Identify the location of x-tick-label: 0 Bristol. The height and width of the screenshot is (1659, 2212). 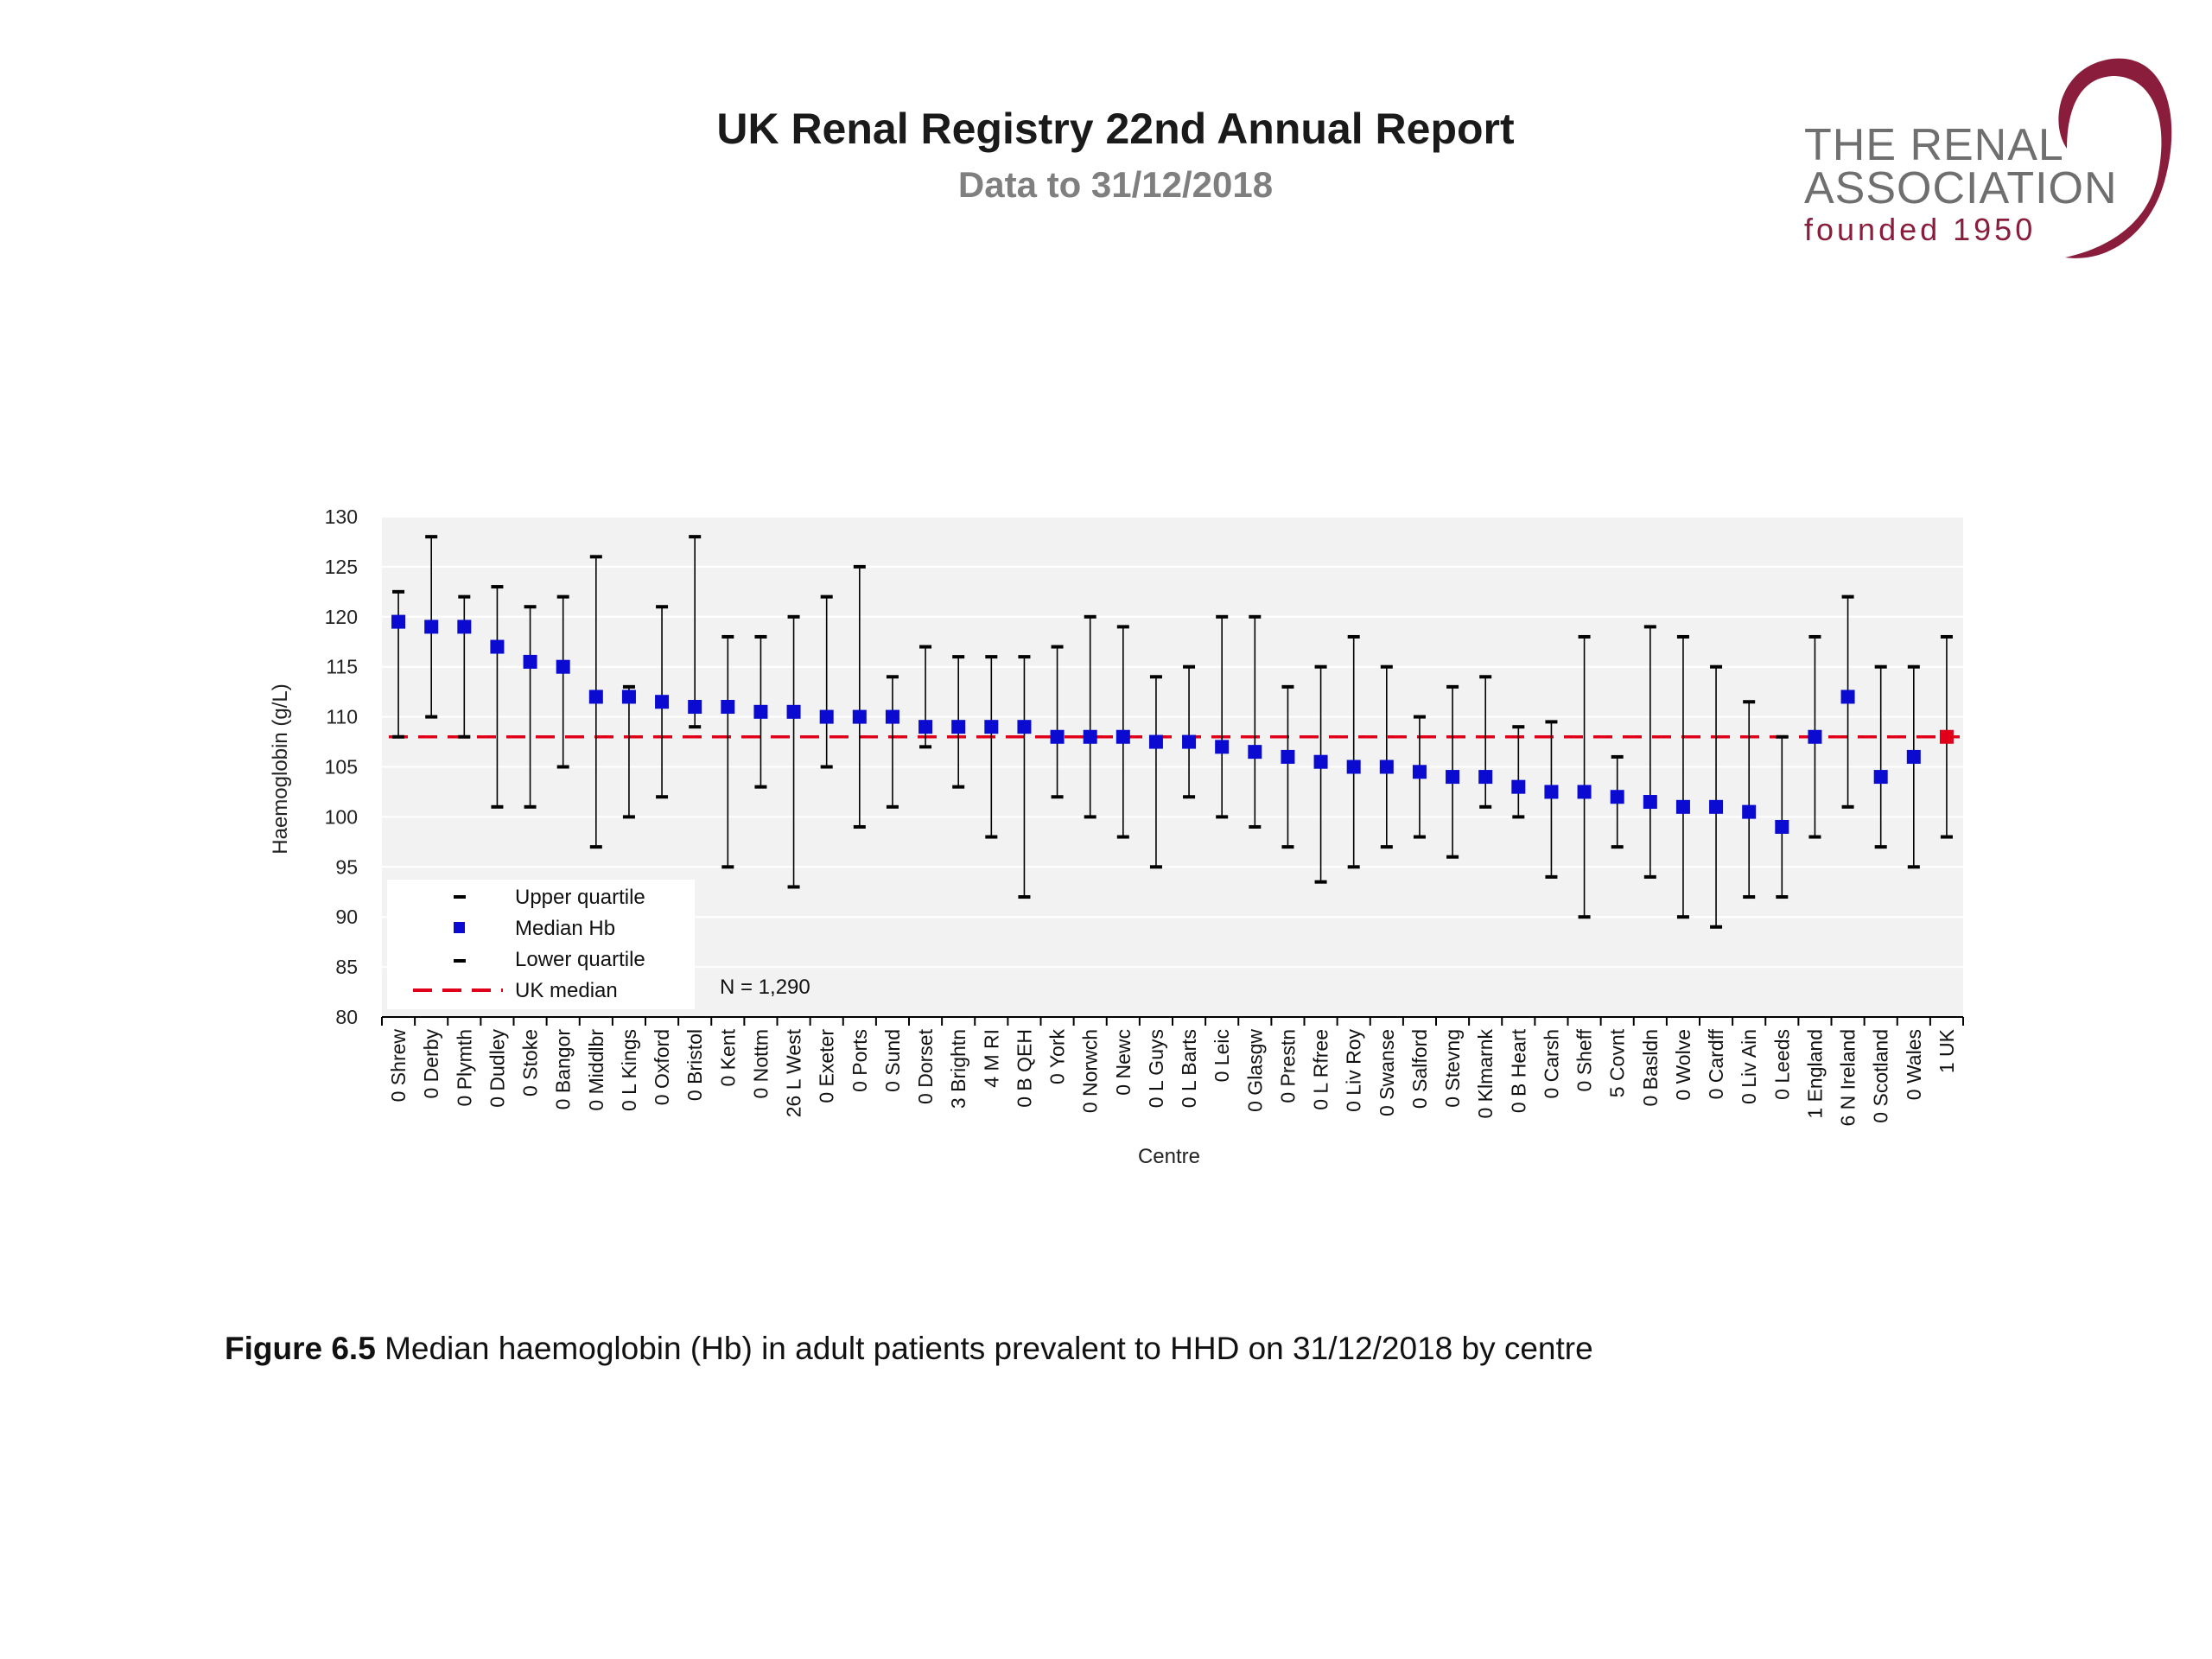
(694, 1065).